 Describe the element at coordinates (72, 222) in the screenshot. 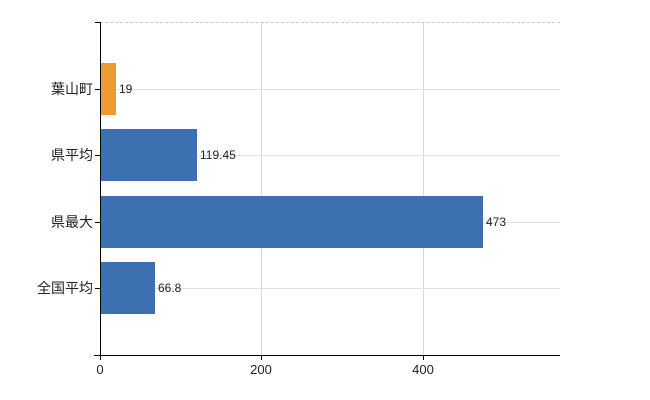

I see `category-label: 県最大` at that location.